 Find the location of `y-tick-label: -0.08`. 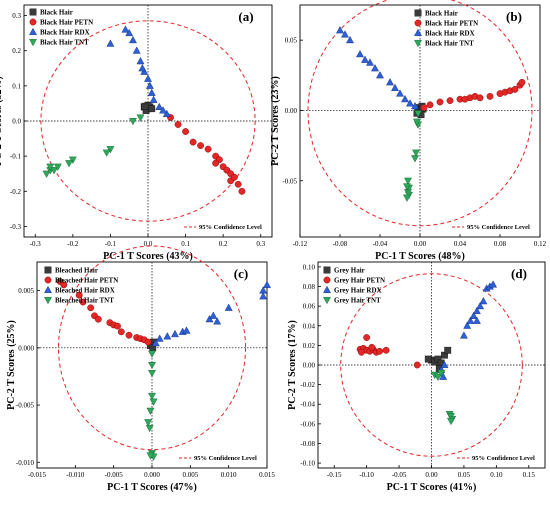

y-tick-label: -0.08 is located at coordinates (307, 444).